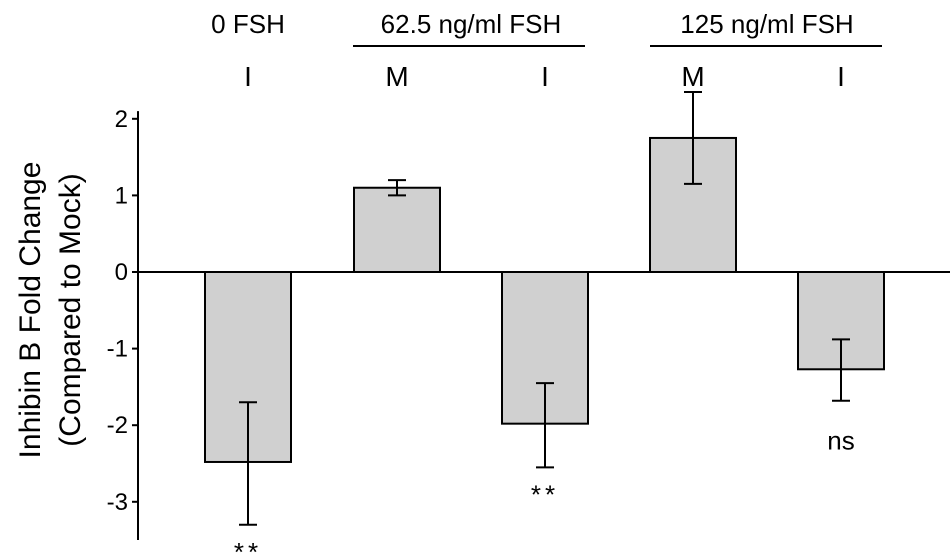 This screenshot has height=559, width=950. Describe the element at coordinates (117, 349) in the screenshot. I see `y-tick-label: -1` at that location.